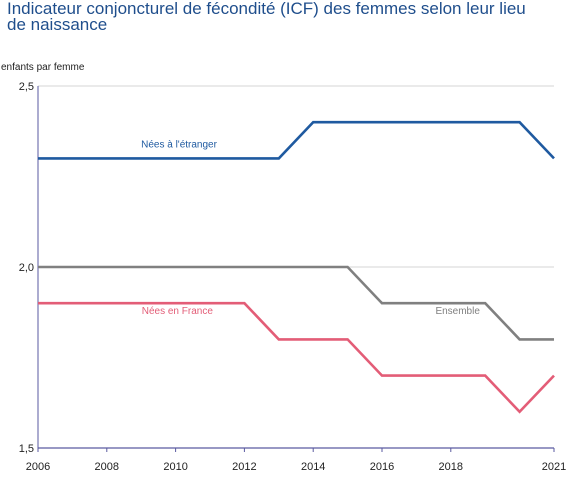 Image resolution: width=573 pixels, height=488 pixels. Describe the element at coordinates (175, 467) in the screenshot. I see `x-tick-label: 2010` at that location.